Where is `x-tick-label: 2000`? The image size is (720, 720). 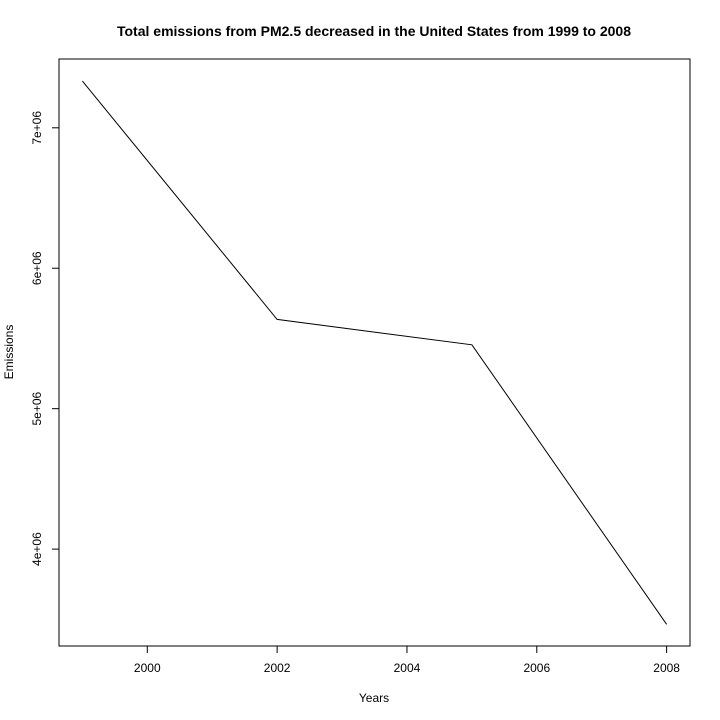 x-tick-label: 2000 is located at coordinates (147, 668).